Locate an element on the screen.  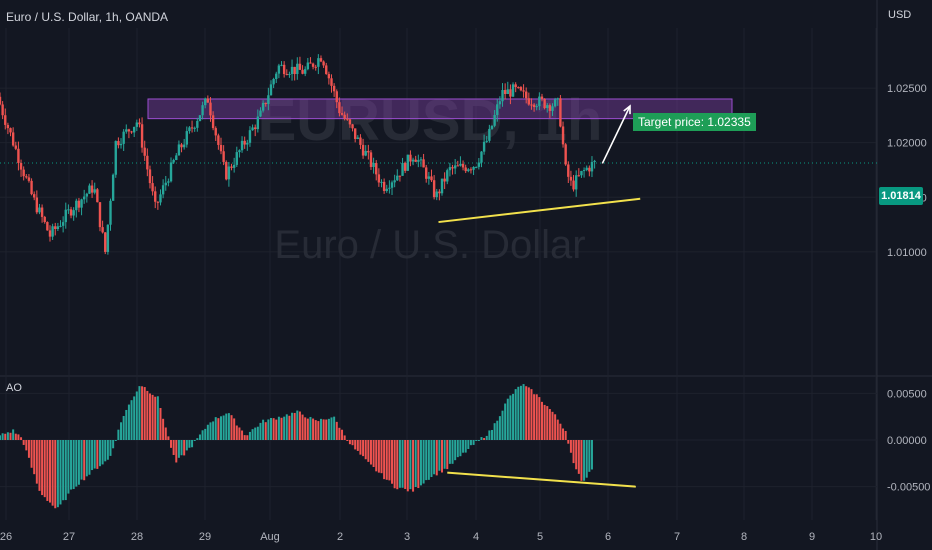
resistance-zone is located at coordinates (440, 109).